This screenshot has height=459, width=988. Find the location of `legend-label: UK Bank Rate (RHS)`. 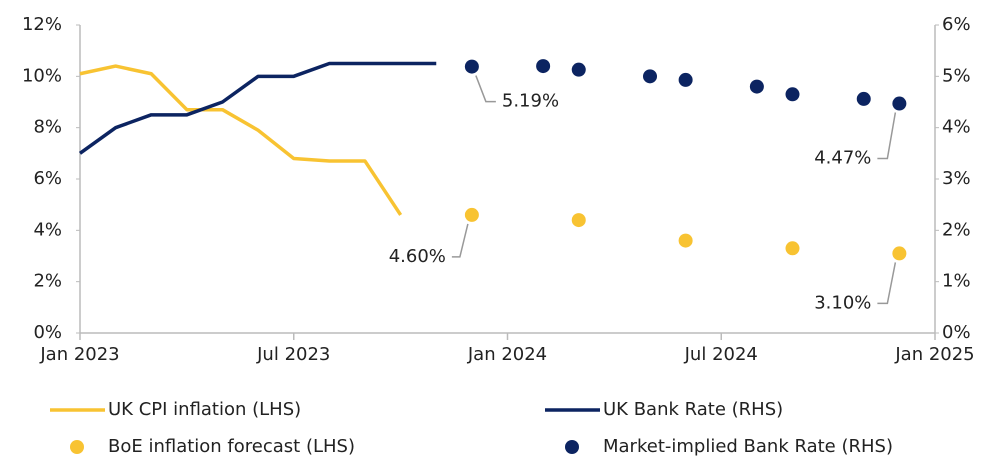

legend-label: UK Bank Rate (RHS) is located at coordinates (693, 409).